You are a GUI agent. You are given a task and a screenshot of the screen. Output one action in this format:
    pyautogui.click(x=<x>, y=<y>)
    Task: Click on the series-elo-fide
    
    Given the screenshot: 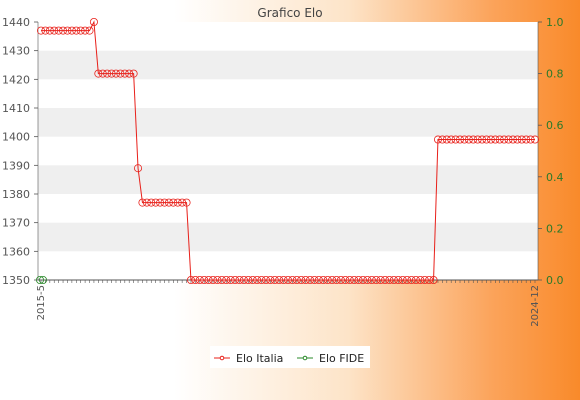 What is the action you would take?
    pyautogui.click(x=42, y=279)
    